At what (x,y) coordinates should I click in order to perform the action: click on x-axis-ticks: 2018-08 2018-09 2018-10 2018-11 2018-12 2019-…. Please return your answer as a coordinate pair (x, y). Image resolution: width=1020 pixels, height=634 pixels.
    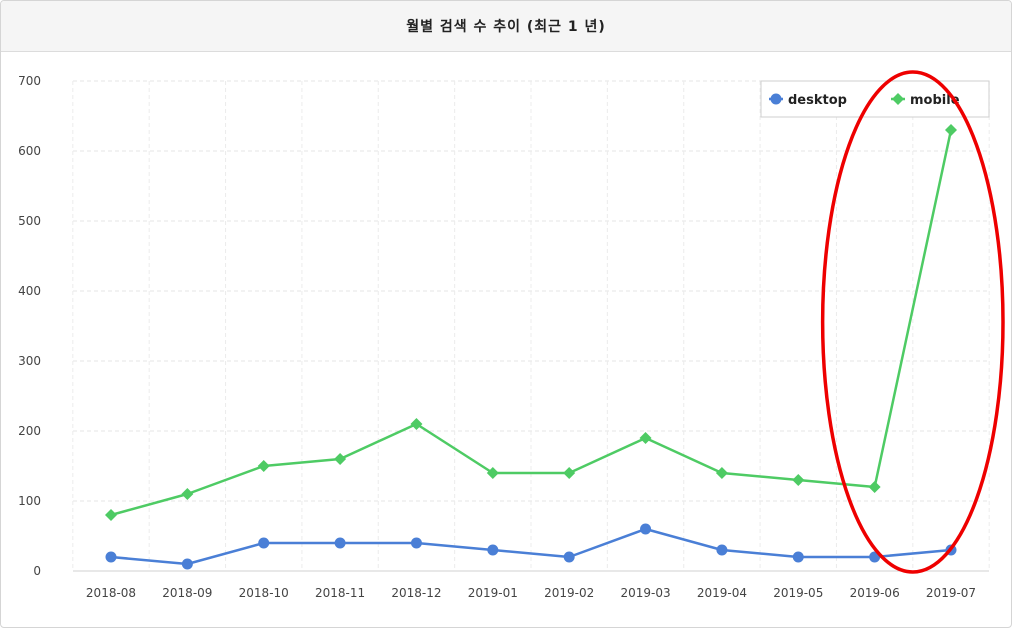
    Looking at the image, I should click on (531, 593).